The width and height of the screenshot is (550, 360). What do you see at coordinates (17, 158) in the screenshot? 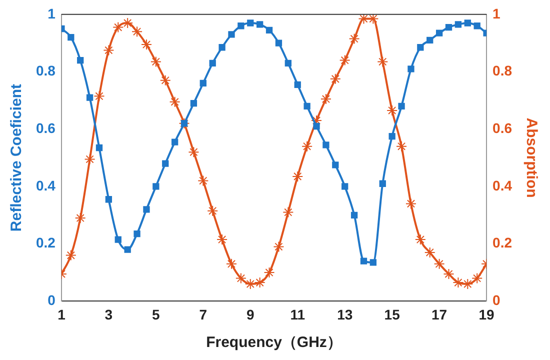
I see `y-axis-title: Reflective Coeficient` at bounding box center [17, 158].